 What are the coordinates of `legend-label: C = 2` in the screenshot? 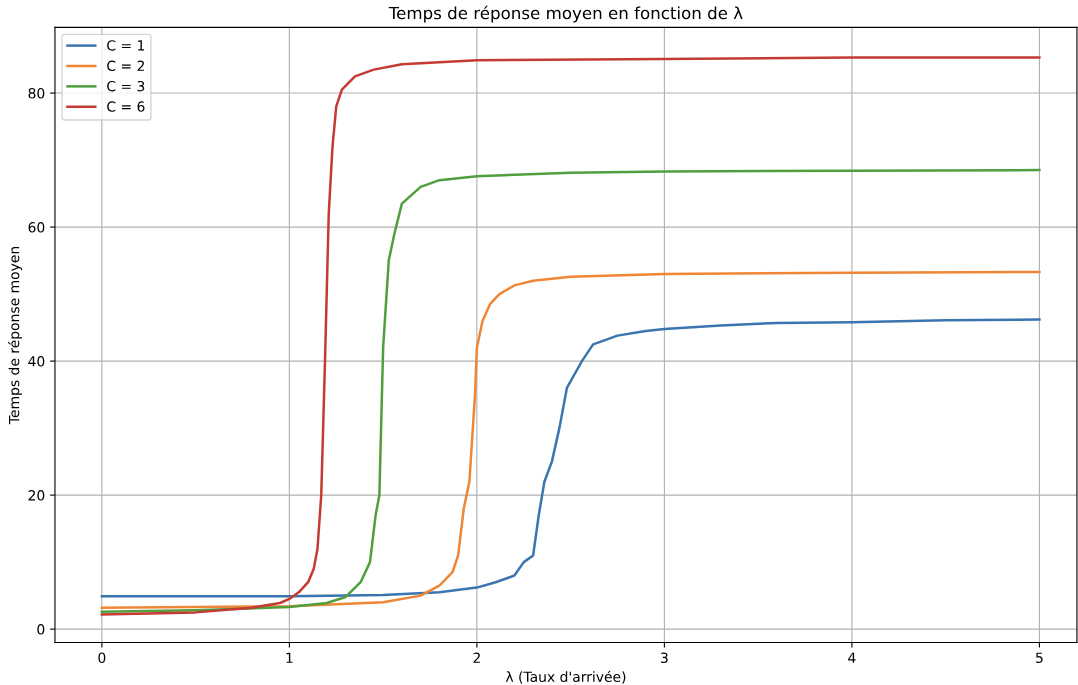 It's located at (125, 66).